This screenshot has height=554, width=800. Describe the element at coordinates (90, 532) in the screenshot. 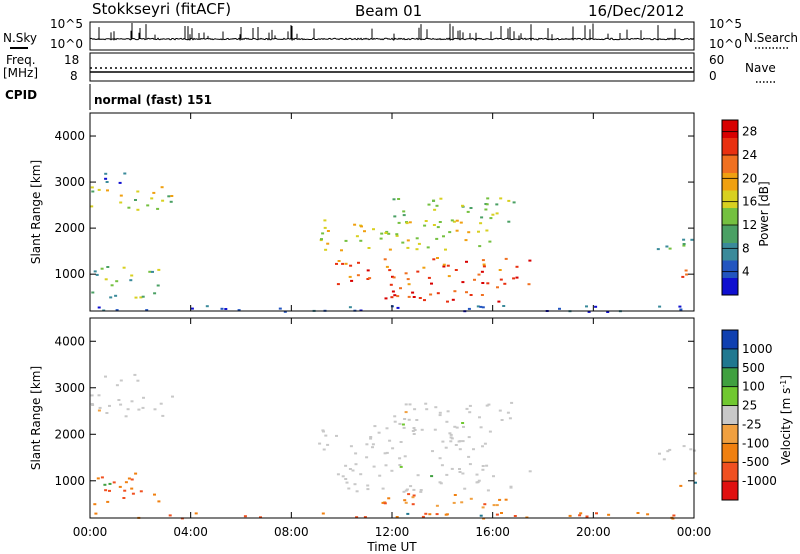

I see `x-tick-label: 00:00` at that location.